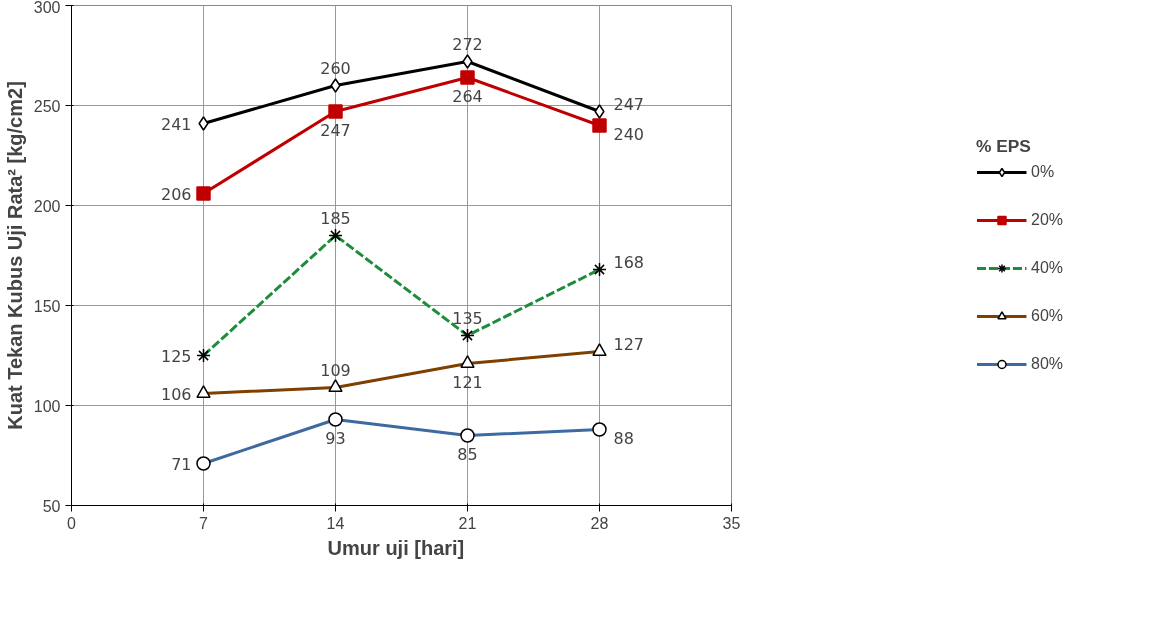 The image size is (1157, 635). What do you see at coordinates (467, 44) in the screenshot?
I see `data-label: 272` at bounding box center [467, 44].